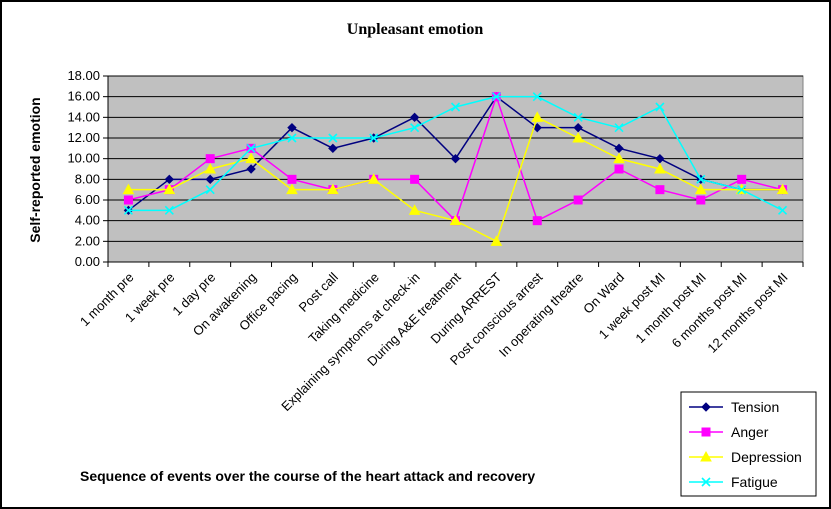 This screenshot has width=831, height=509. What do you see at coordinates (83, 96) in the screenshot?
I see `y-tick-label: 16.00` at bounding box center [83, 96].